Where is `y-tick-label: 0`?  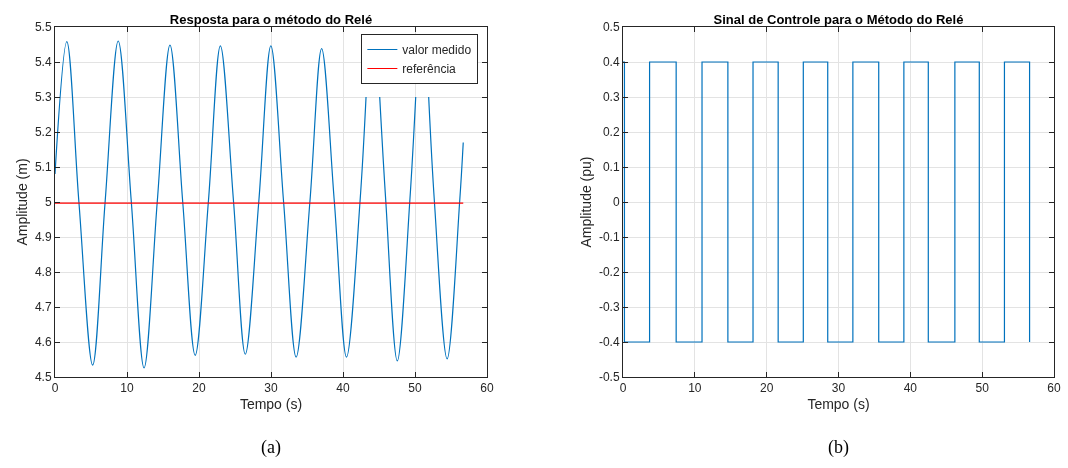
y-tick-label: 0 is located at coordinates (616, 202).